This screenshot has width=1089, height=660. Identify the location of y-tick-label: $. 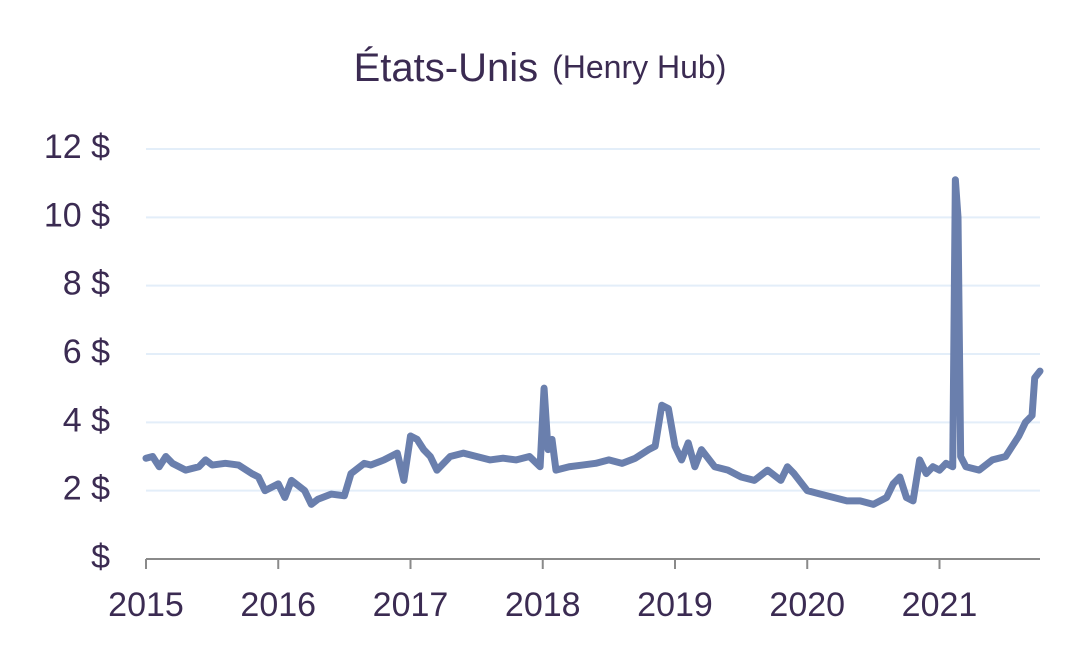
(100, 557).